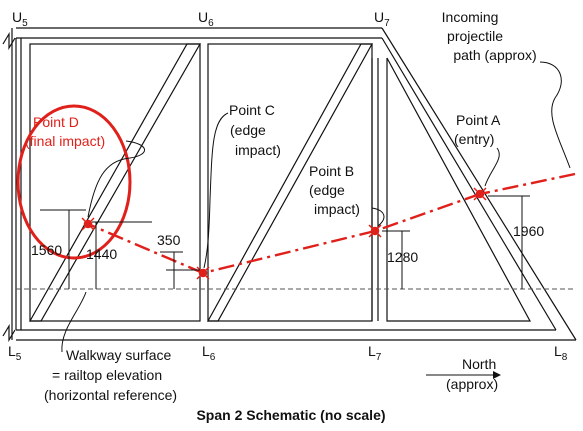 This screenshot has height=431, width=583. Describe the element at coordinates (203, 273) in the screenshot. I see `impact-marker-c` at that location.